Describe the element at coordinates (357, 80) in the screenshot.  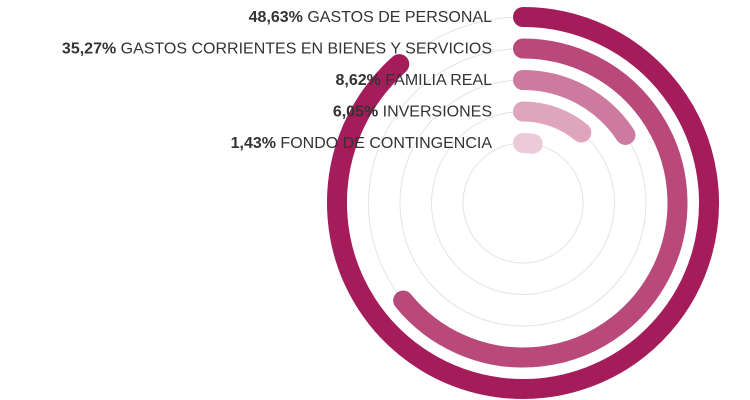
I see `series-value-label: 8,62%` at that location.